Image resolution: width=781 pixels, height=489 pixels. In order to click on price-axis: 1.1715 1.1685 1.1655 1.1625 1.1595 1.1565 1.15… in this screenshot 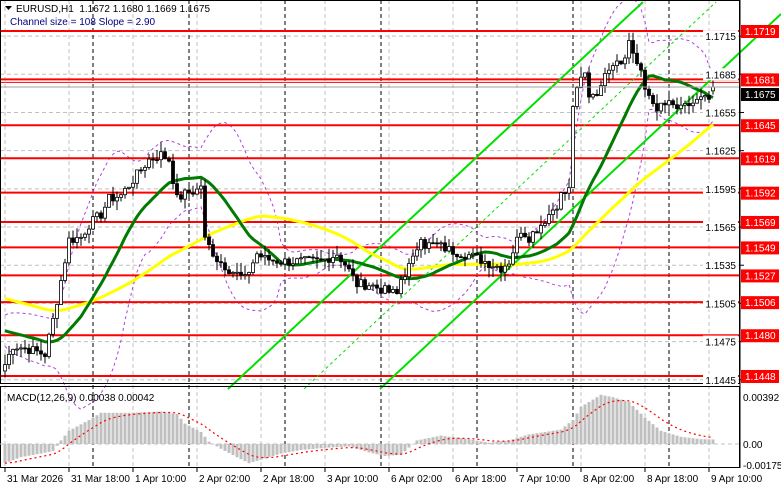, I will do `click(742, 251)`.